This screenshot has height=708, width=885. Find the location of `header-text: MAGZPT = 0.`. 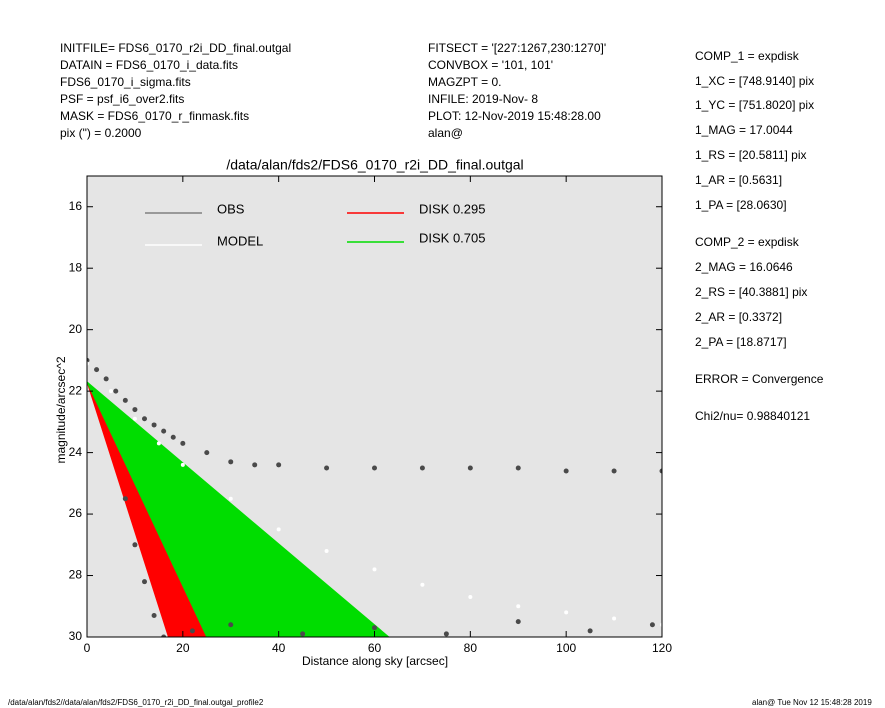

header-text: MAGZPT = 0. is located at coordinates (464, 82).